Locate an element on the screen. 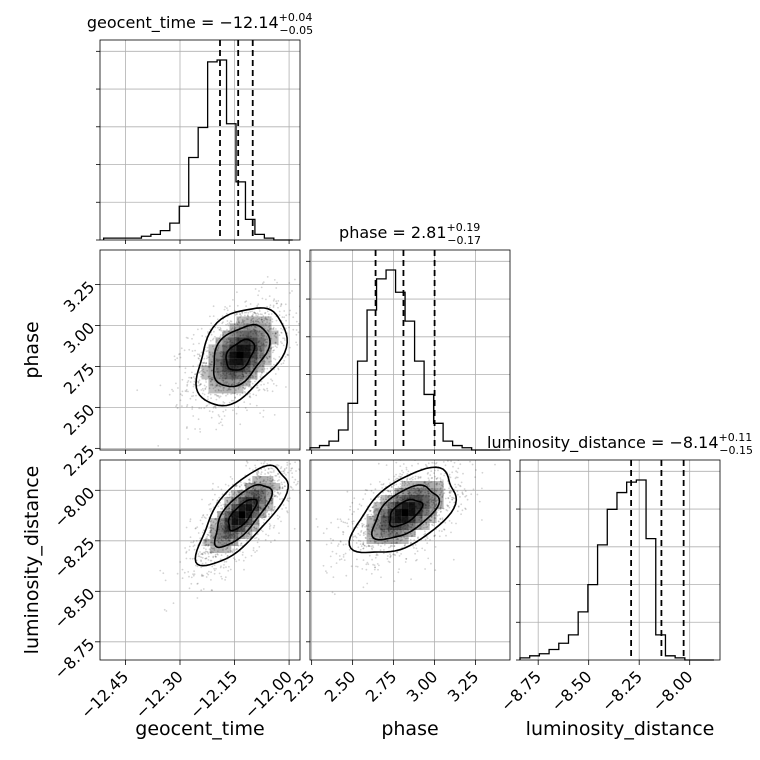 Image resolution: width=760 pixels, height=760 pixels. xtick-label-geocent_time-0: −12.45 is located at coordinates (104, 694).